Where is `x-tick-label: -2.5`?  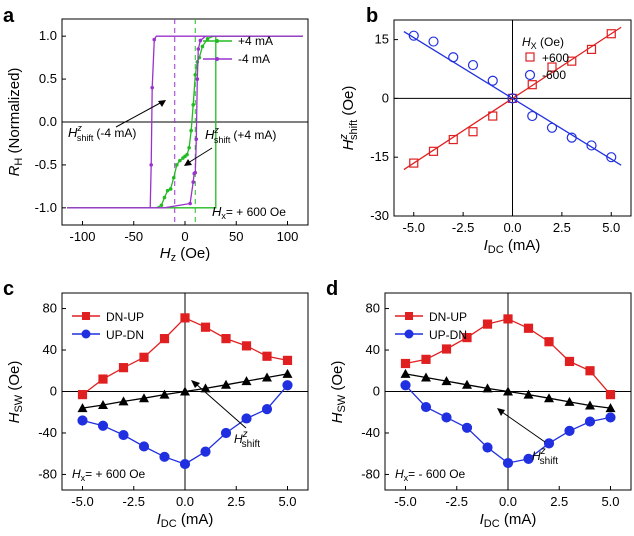 x-tick-label: -2.5 is located at coordinates (457, 501).